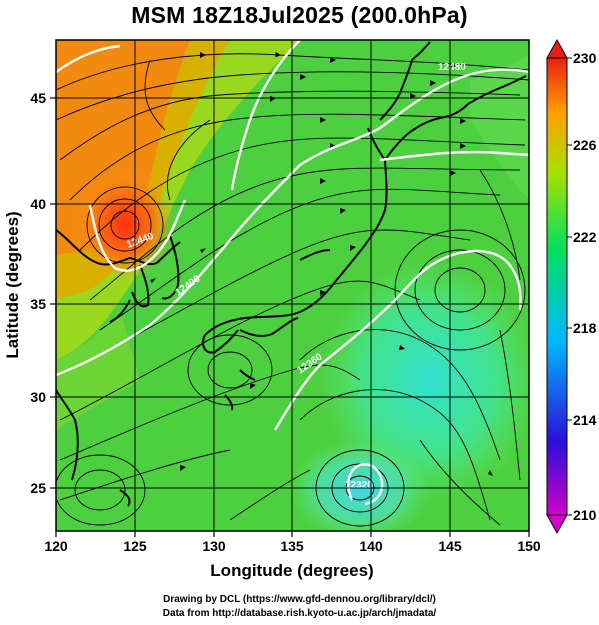 Image resolution: width=599 pixels, height=625 pixels. I want to click on y-tick-label: 45, so click(38, 98).